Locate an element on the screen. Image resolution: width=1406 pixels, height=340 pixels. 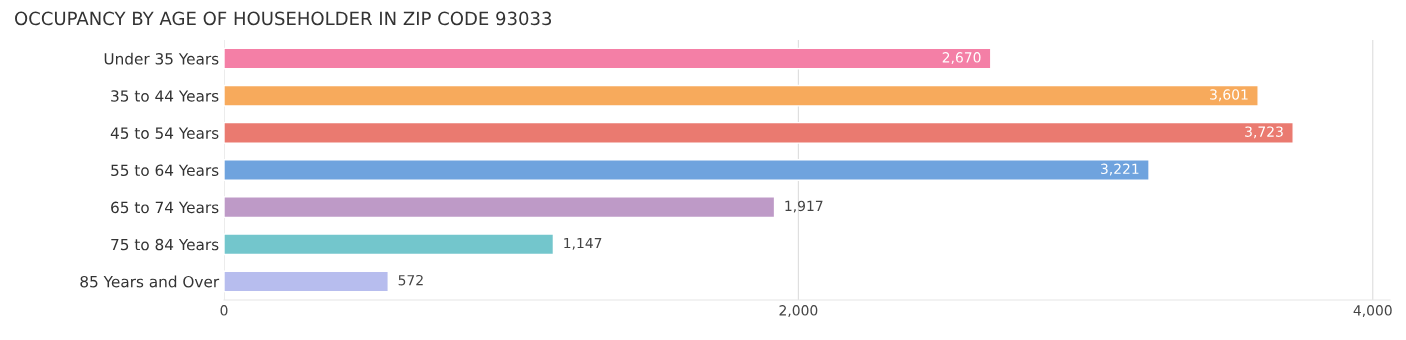
y-tick-label: 55 to 64 Years is located at coordinates (165, 170).